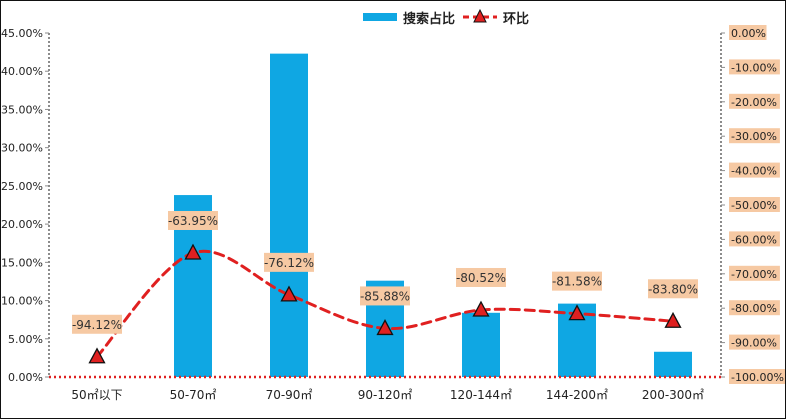  Describe the element at coordinates (22, 301) in the screenshot. I see `left-tick-label: 10.00%` at that location.